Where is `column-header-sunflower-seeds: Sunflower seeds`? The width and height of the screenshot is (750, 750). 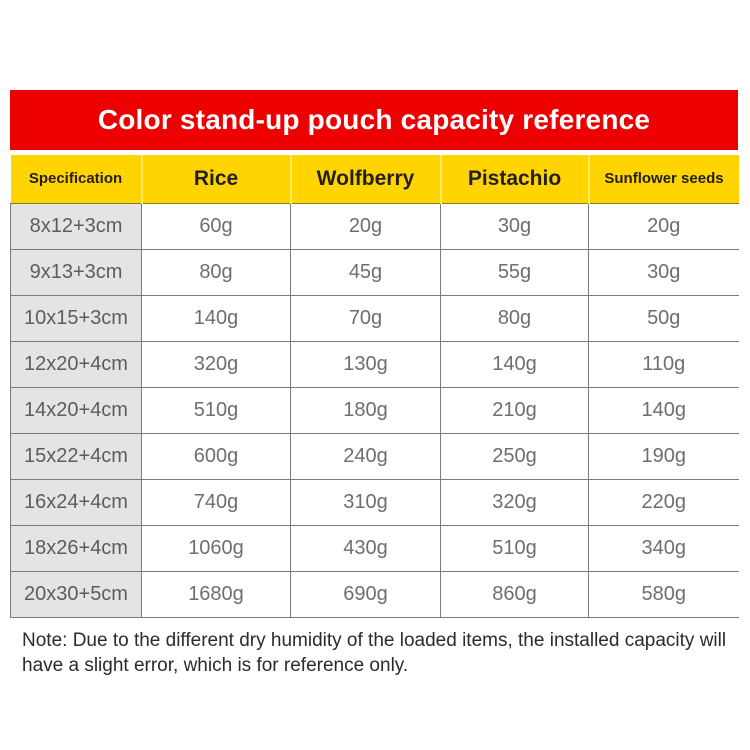
column-header-sunflower-seeds: Sunflower seeds is located at coordinates (663, 179).